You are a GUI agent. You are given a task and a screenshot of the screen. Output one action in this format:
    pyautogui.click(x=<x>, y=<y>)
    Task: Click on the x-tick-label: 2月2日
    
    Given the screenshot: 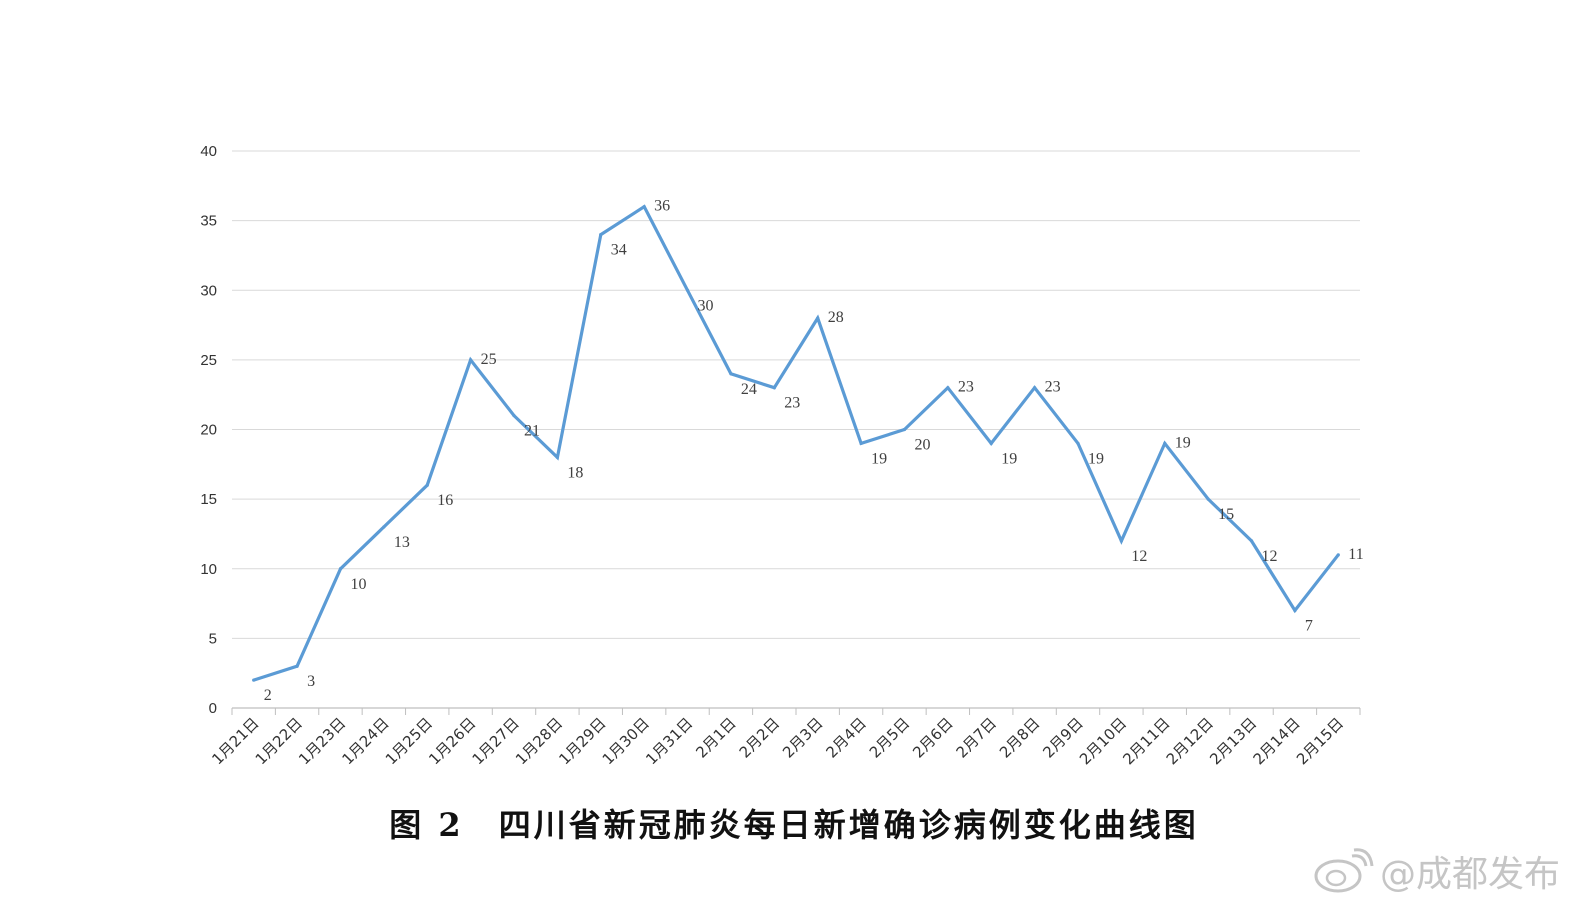 What is the action you would take?
    pyautogui.click(x=759, y=737)
    